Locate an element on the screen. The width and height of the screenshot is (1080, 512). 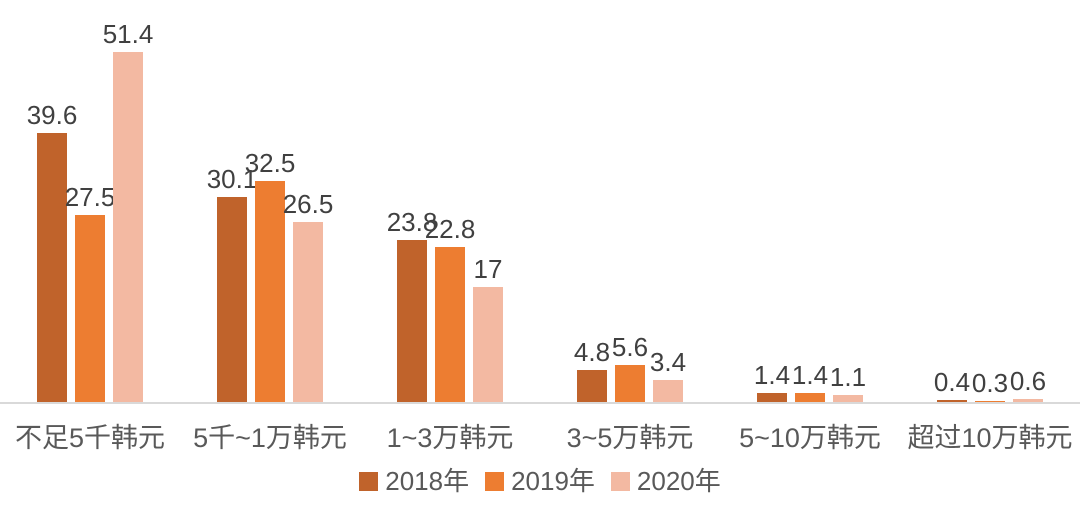
bar-group: 39.6 27.5 51.4 is located at coordinates (90, 201).